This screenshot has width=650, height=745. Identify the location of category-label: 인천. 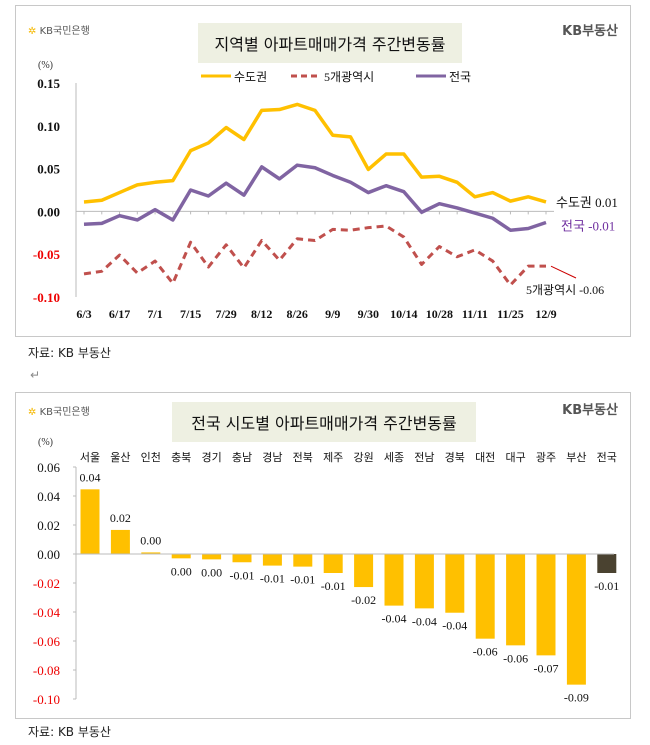
(151, 457).